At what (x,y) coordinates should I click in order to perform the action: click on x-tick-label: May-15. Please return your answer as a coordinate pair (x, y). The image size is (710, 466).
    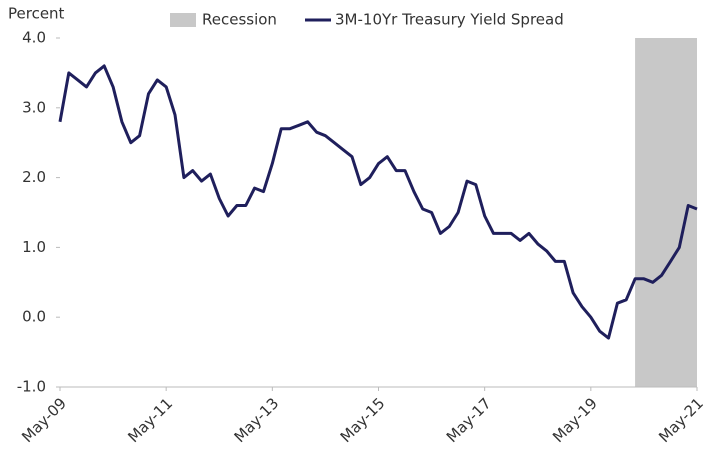
    Looking at the image, I should click on (363, 420).